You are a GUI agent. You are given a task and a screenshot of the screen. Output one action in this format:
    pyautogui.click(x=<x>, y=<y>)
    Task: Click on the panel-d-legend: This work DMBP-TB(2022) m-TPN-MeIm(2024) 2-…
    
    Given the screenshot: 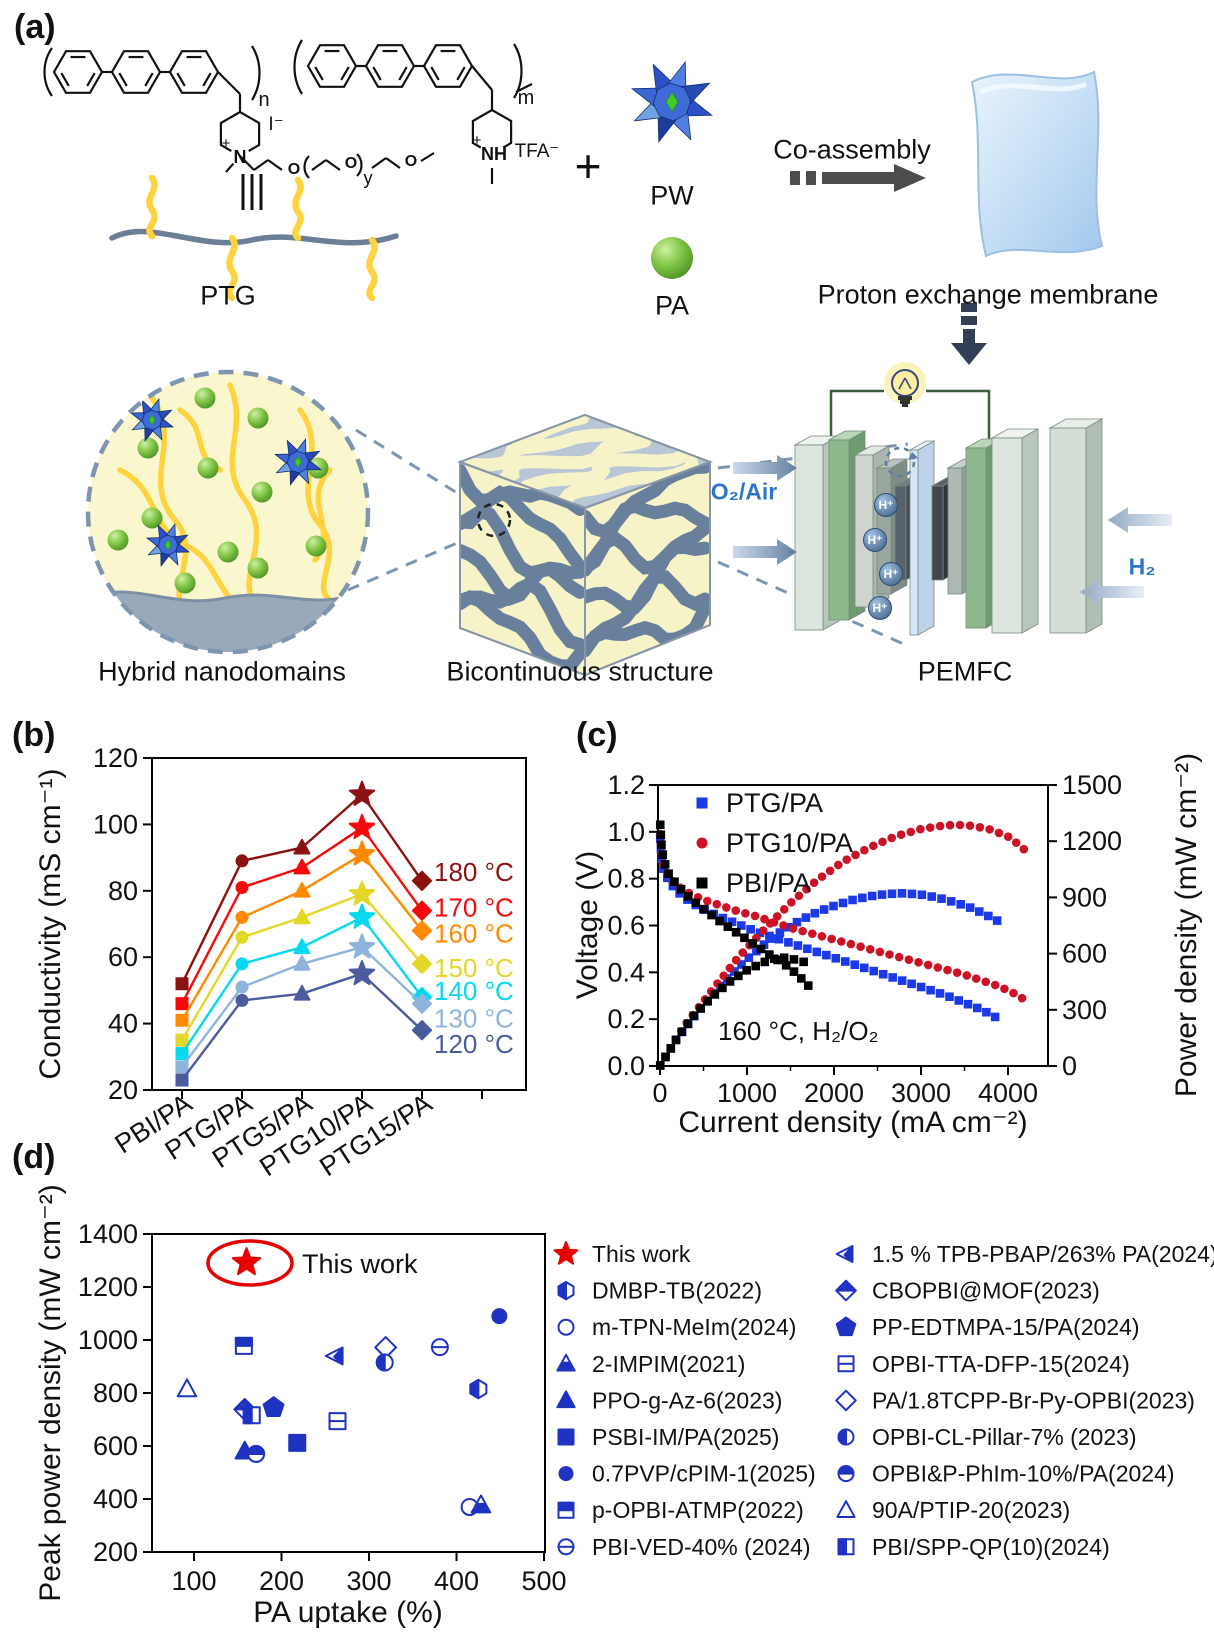 What is the action you would take?
    pyautogui.click(x=883, y=1400)
    